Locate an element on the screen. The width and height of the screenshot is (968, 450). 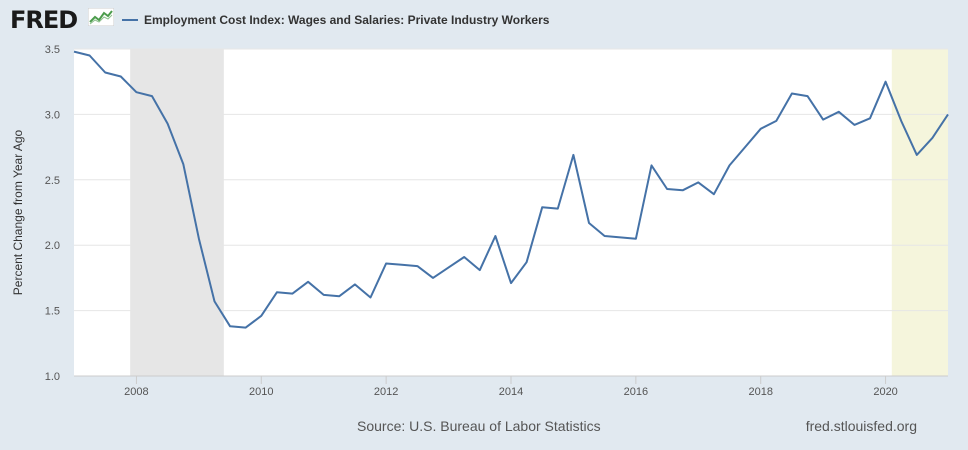
y-tick-label: 1.5 is located at coordinates (52, 312).